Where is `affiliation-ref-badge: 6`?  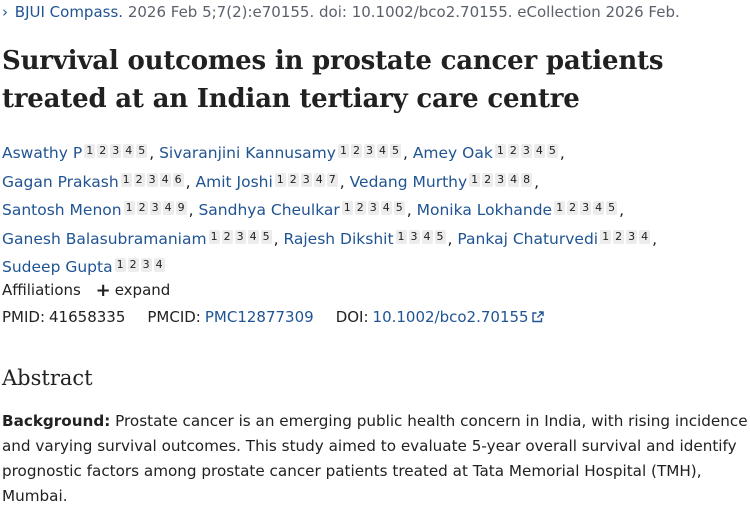
affiliation-ref-badge: 6 is located at coordinates (178, 179).